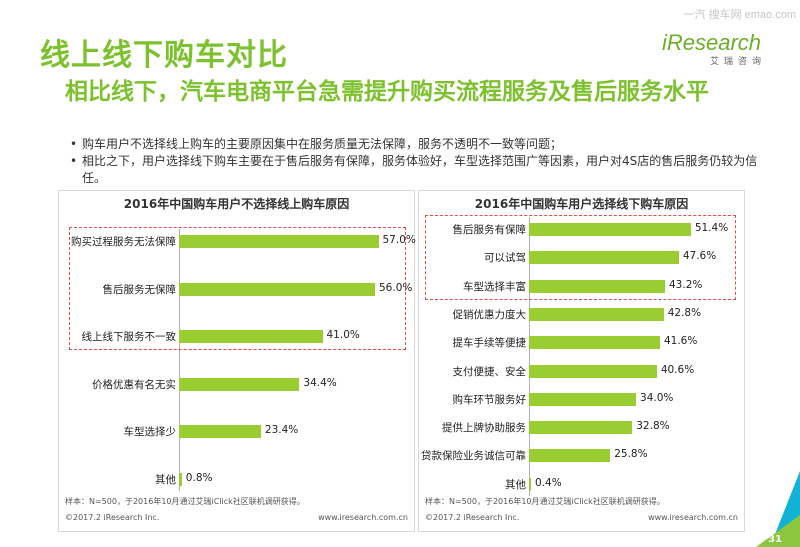 The height and width of the screenshot is (547, 800). I want to click on iresearch-logo: iResearch 艾瑞咨询, so click(718, 53).